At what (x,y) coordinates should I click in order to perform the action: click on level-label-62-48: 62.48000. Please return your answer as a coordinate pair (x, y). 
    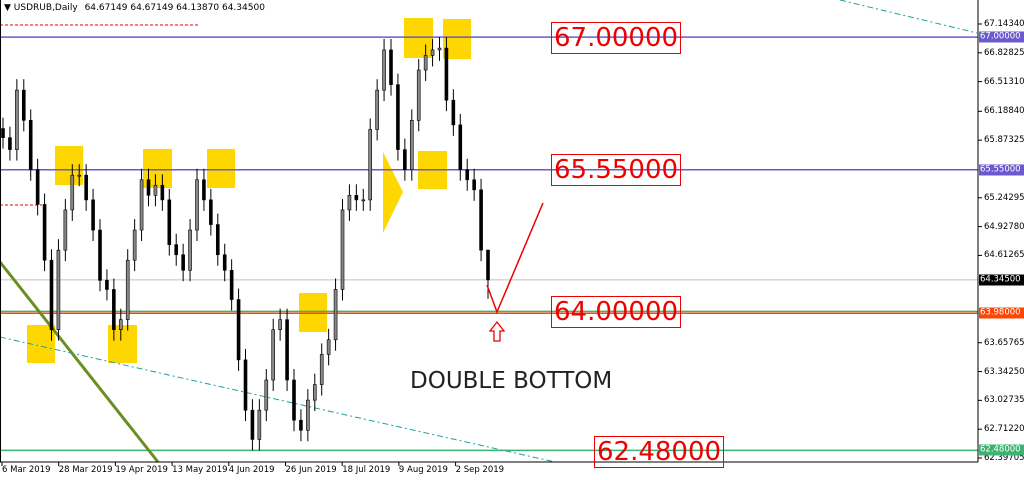
    Looking at the image, I should click on (659, 452).